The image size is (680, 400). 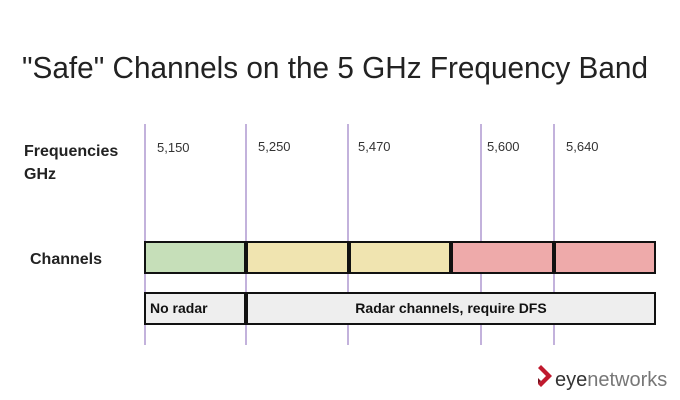 I want to click on channel-boxes, so click(x=400, y=257).